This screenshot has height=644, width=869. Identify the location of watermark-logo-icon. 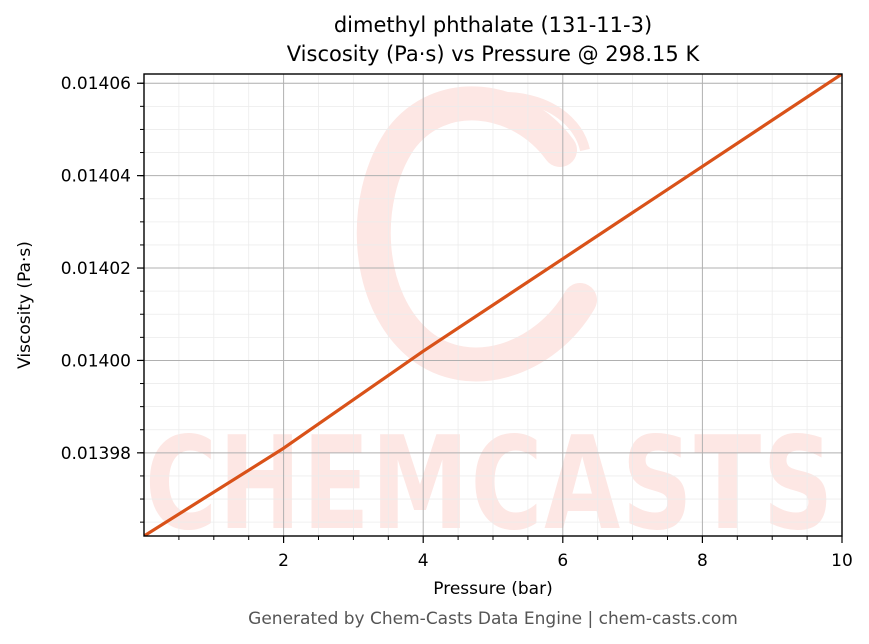
(476, 234).